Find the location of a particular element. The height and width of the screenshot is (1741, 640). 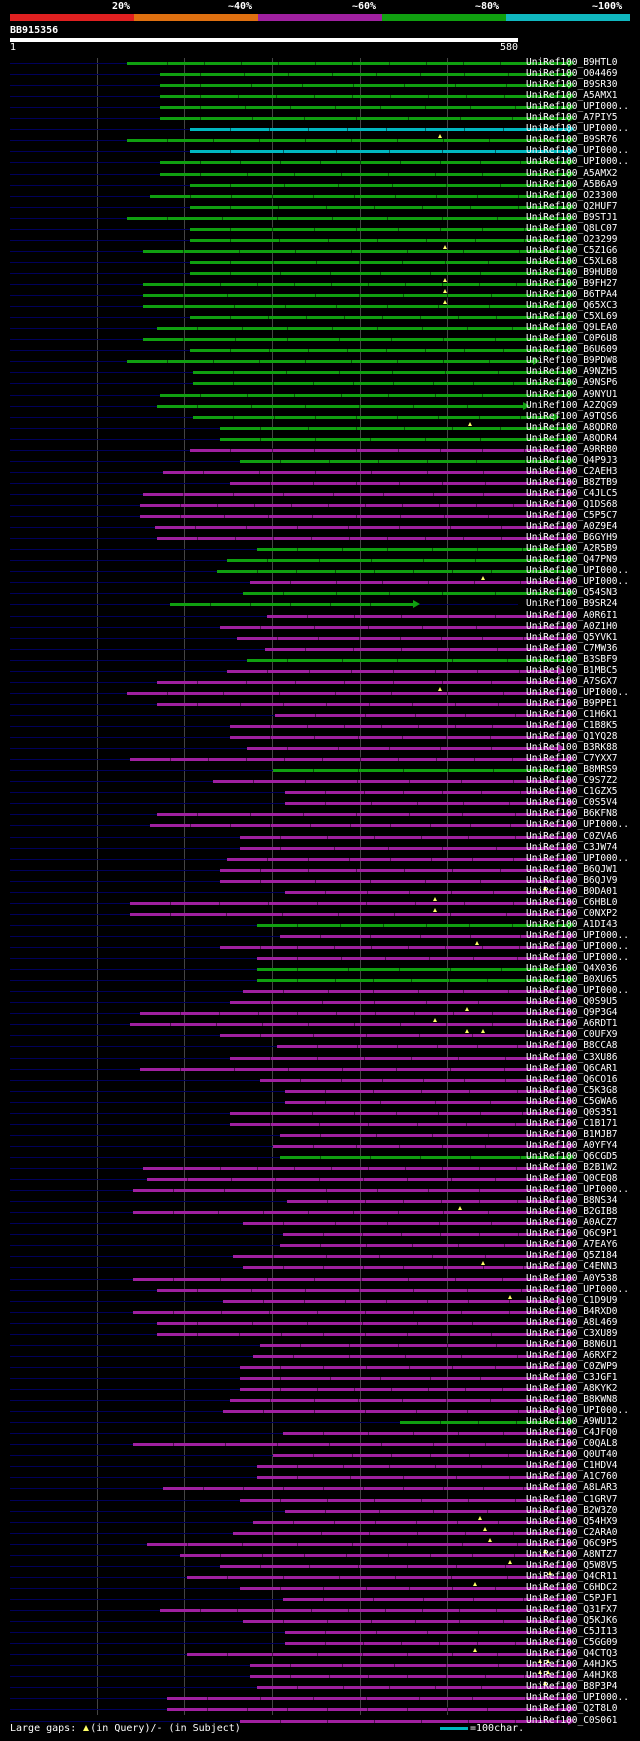

hit-label-link: UniRef100_A6RDT1 is located at coordinates (572, 1024).